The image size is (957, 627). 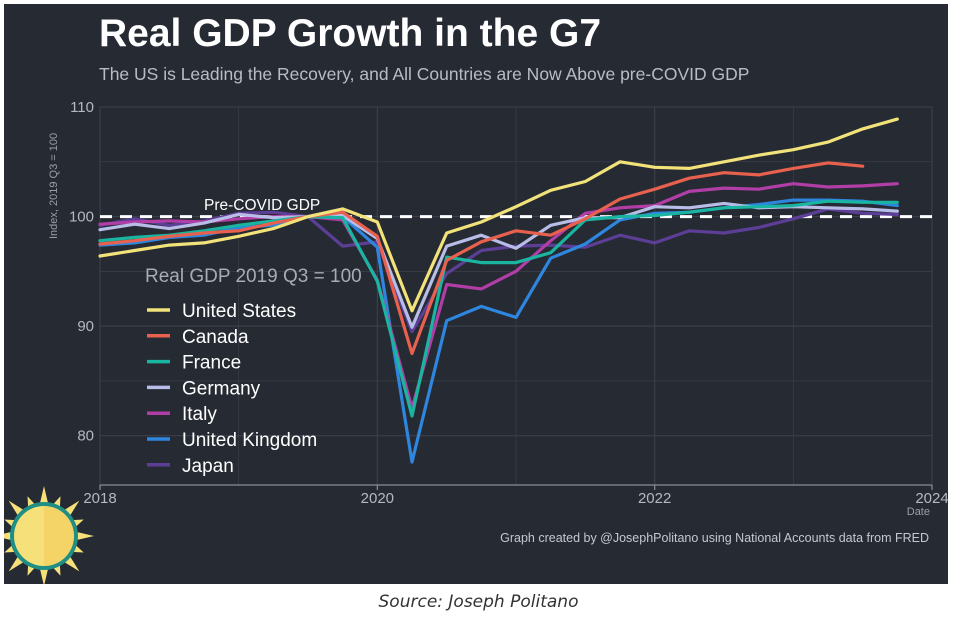 What do you see at coordinates (221, 388) in the screenshot?
I see `legend-label-germany: Germany` at bounding box center [221, 388].